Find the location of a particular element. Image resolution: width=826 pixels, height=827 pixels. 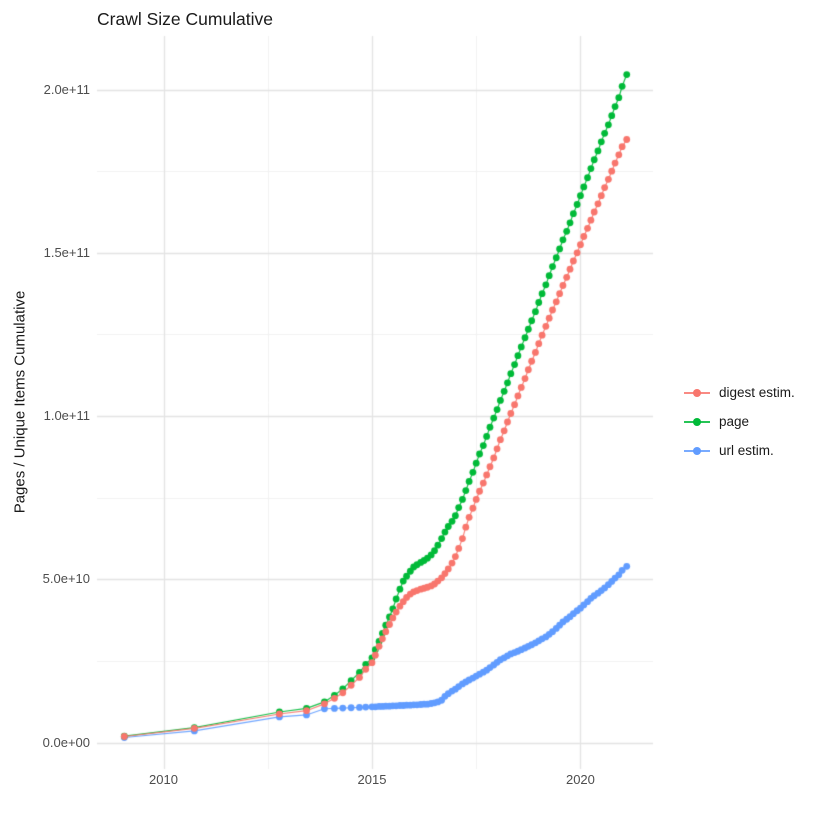

y-axis-title: Pages / Unique Items Cumulative is located at coordinates (20, 402).